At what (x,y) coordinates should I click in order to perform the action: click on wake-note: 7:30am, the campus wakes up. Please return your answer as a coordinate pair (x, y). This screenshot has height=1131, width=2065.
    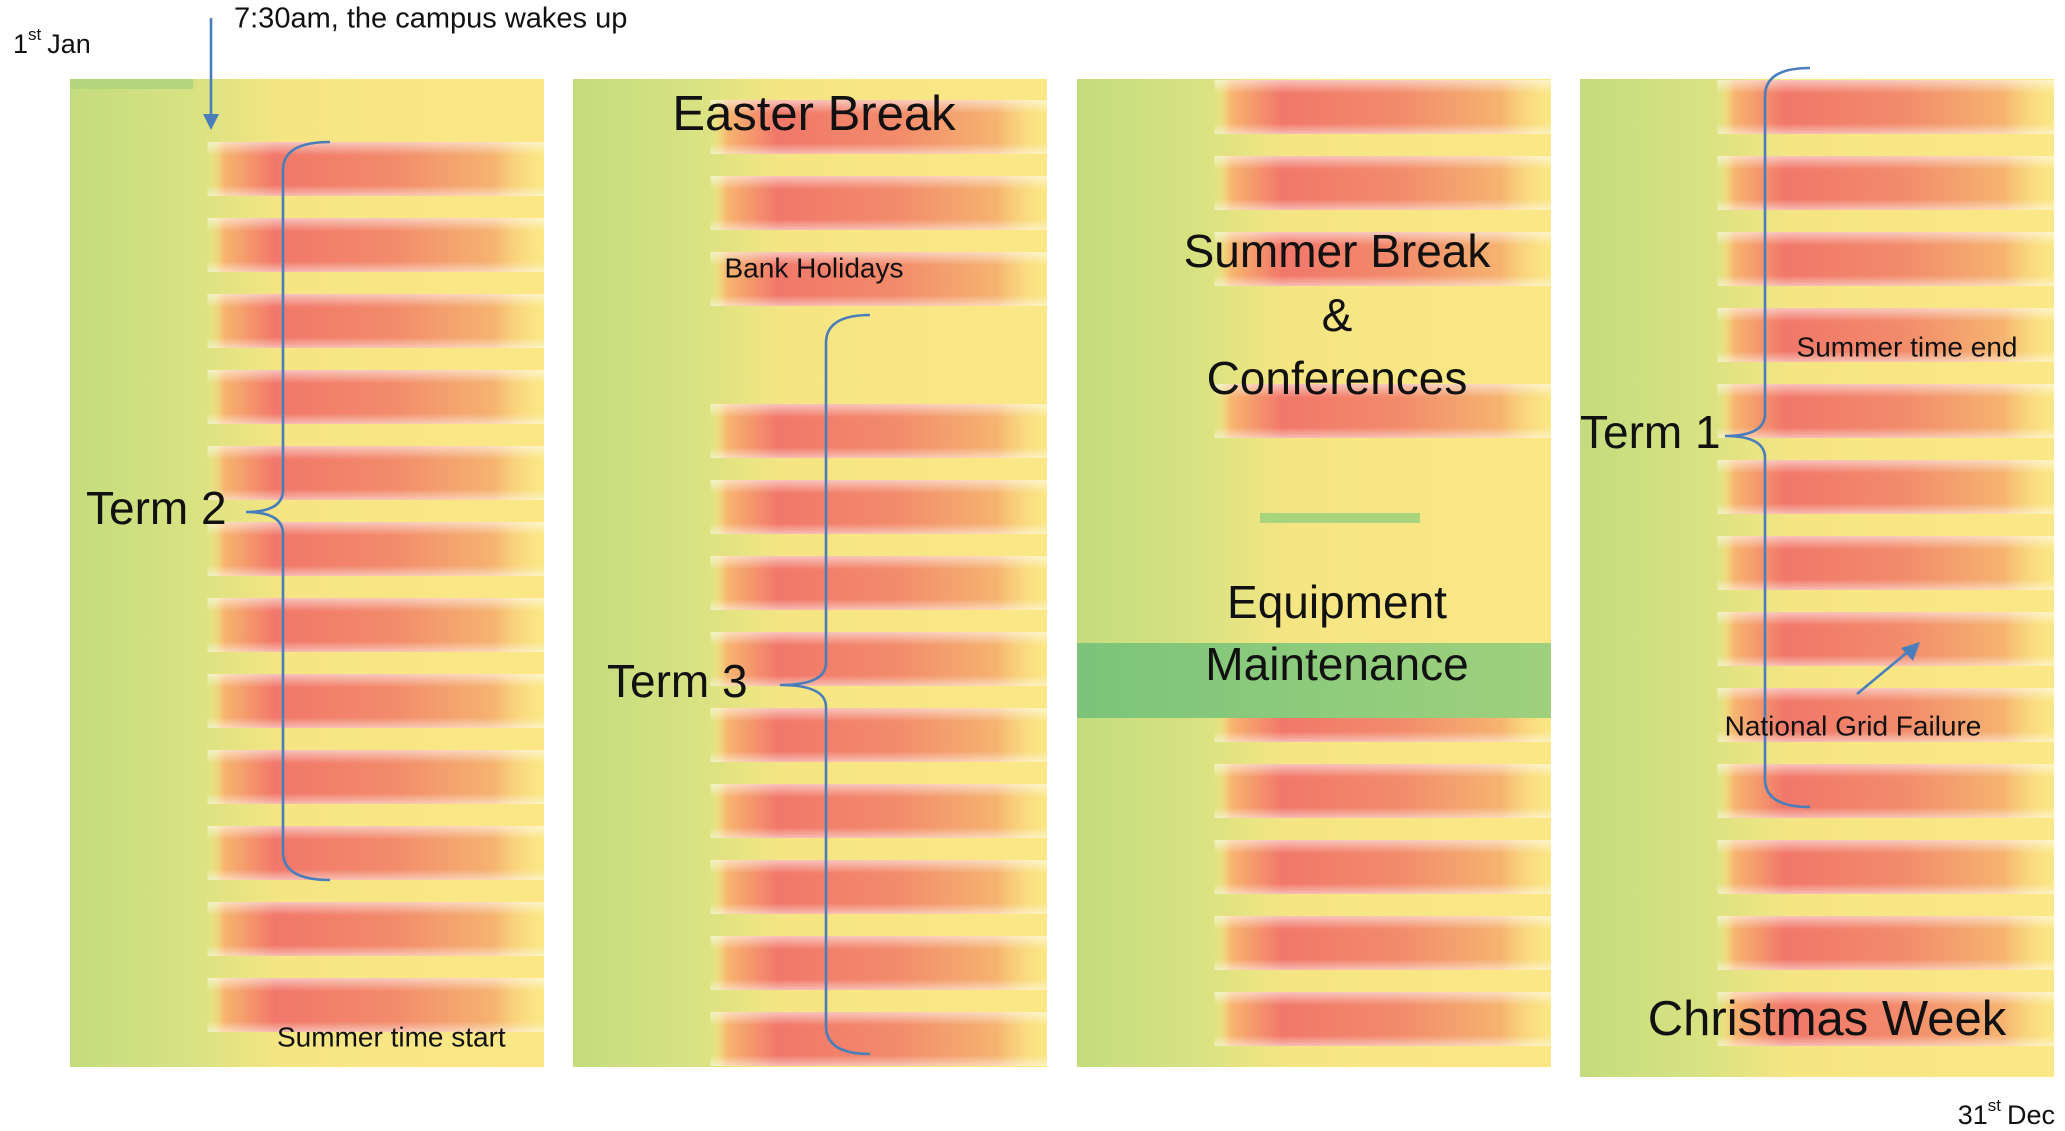
    Looking at the image, I should click on (430, 19).